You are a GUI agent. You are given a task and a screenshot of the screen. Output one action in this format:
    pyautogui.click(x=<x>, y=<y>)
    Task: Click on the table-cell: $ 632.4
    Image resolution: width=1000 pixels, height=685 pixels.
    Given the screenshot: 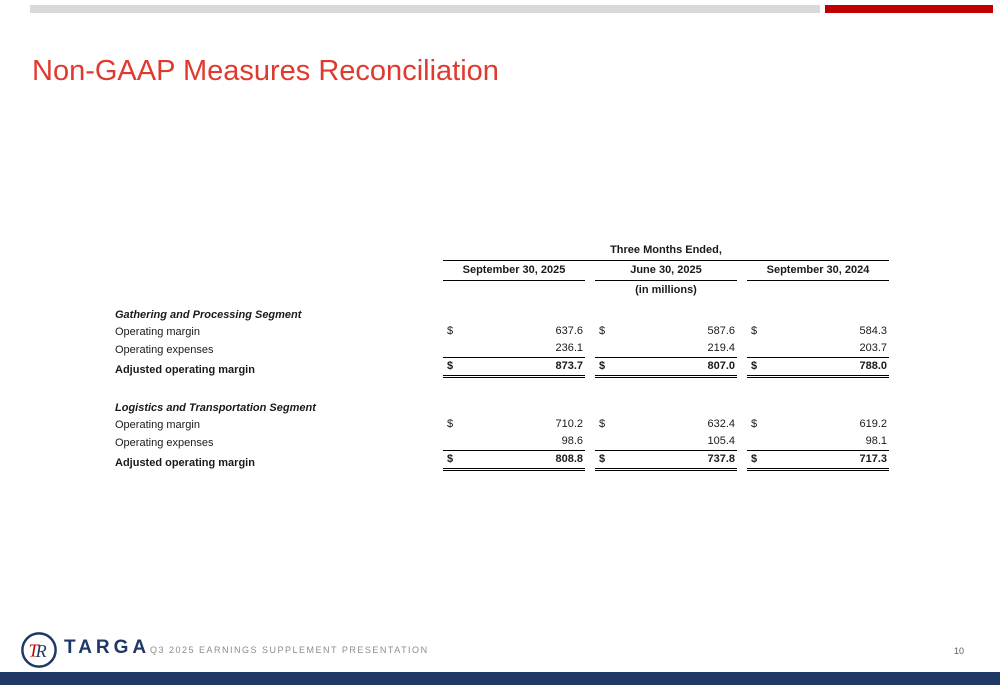 What is the action you would take?
    pyautogui.click(x=666, y=424)
    